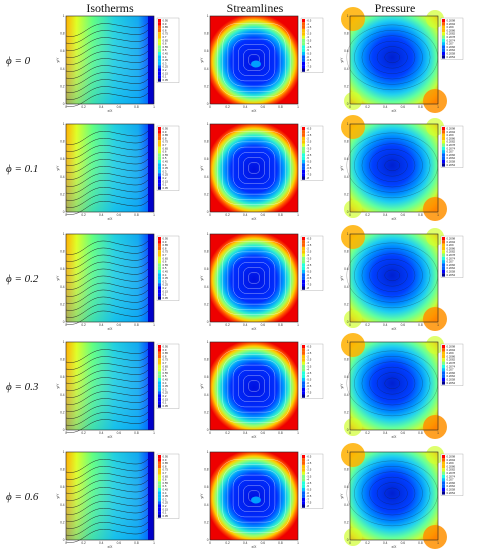 The height and width of the screenshot is (550, 478). What do you see at coordinates (245, 433) in the screenshot?
I see `x-tick-label: 0.4` at bounding box center [245, 433].